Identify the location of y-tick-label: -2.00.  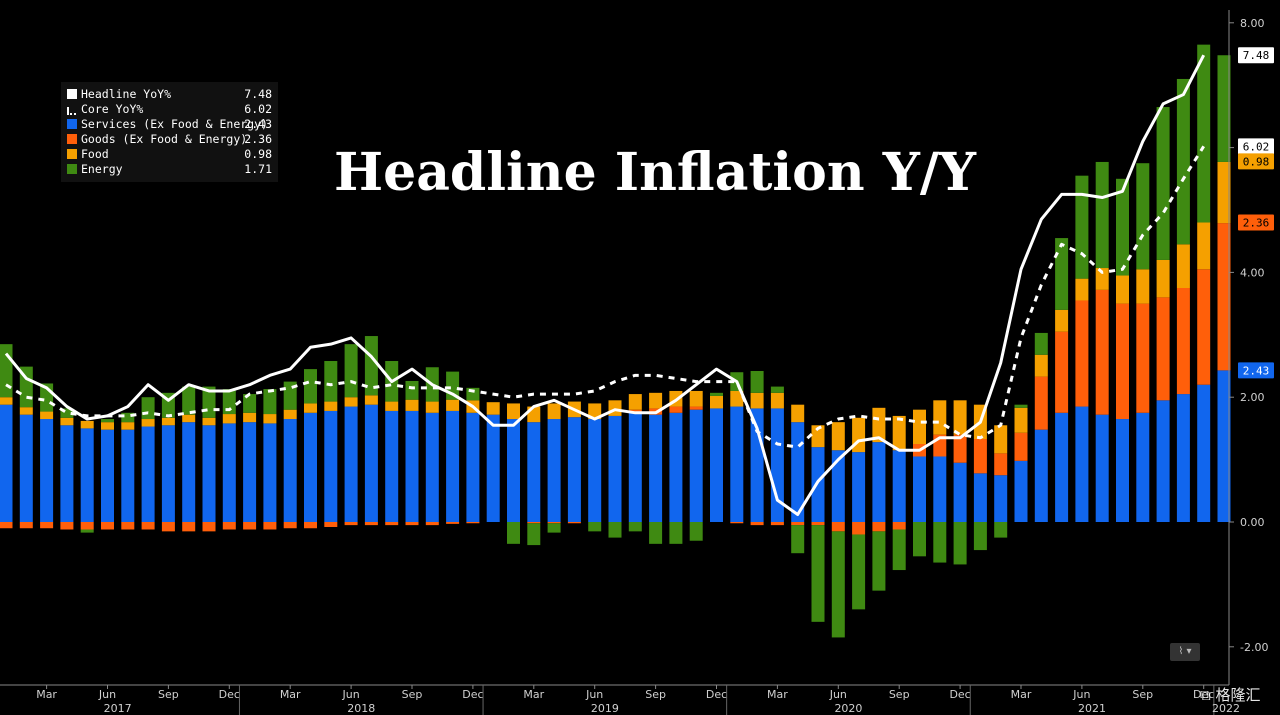
(1254, 647).